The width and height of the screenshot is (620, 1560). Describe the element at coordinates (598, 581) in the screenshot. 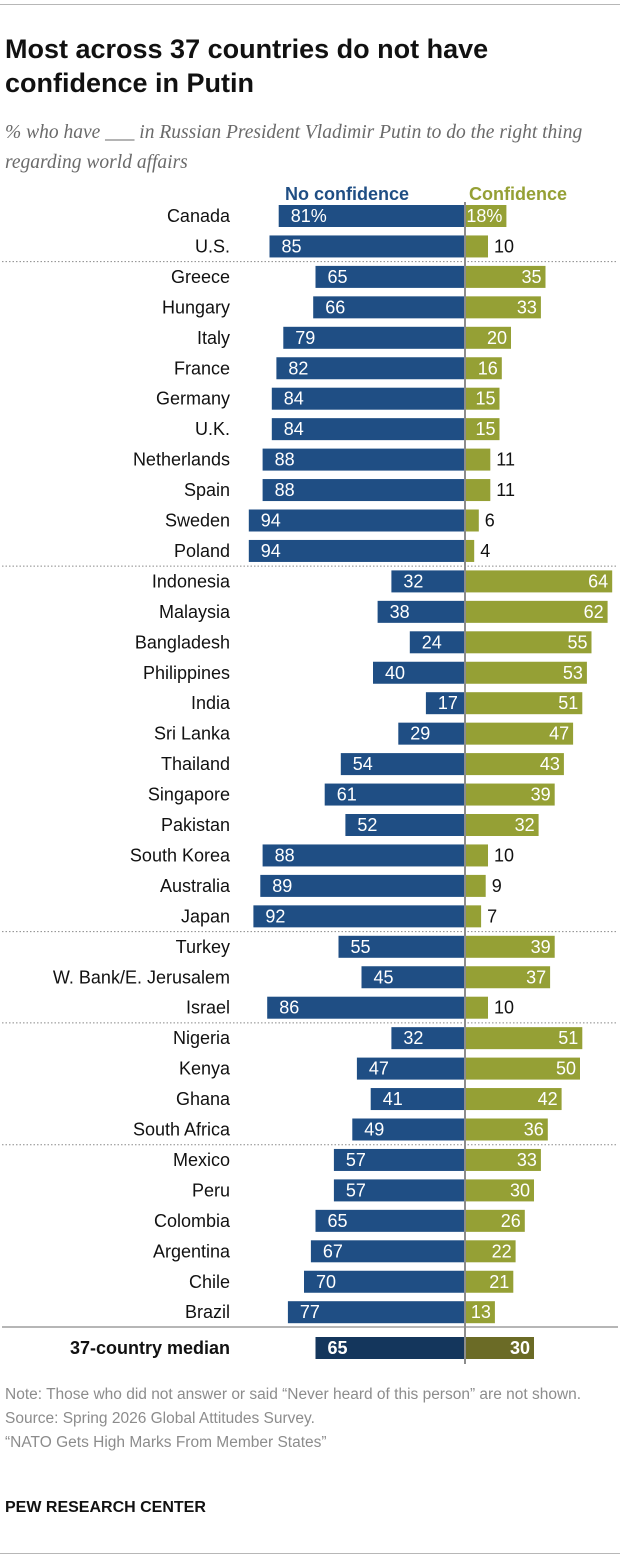

I see `value-confidence: 64` at that location.